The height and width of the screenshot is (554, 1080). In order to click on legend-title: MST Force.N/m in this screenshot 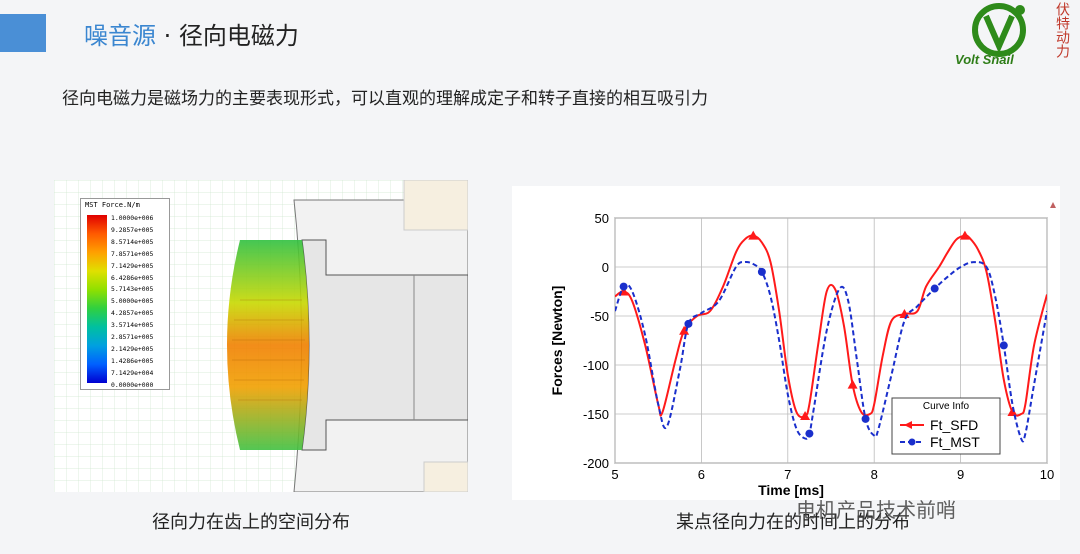, I will do `click(112, 205)`.